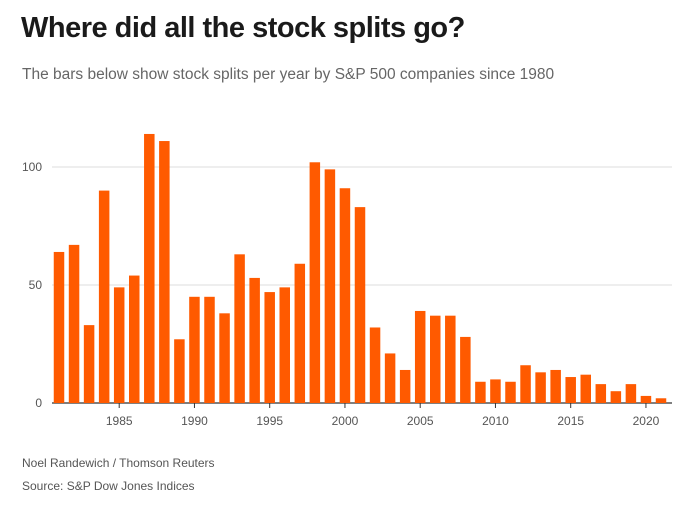  Describe the element at coordinates (375, 365) in the screenshot. I see `bar-2002` at that location.